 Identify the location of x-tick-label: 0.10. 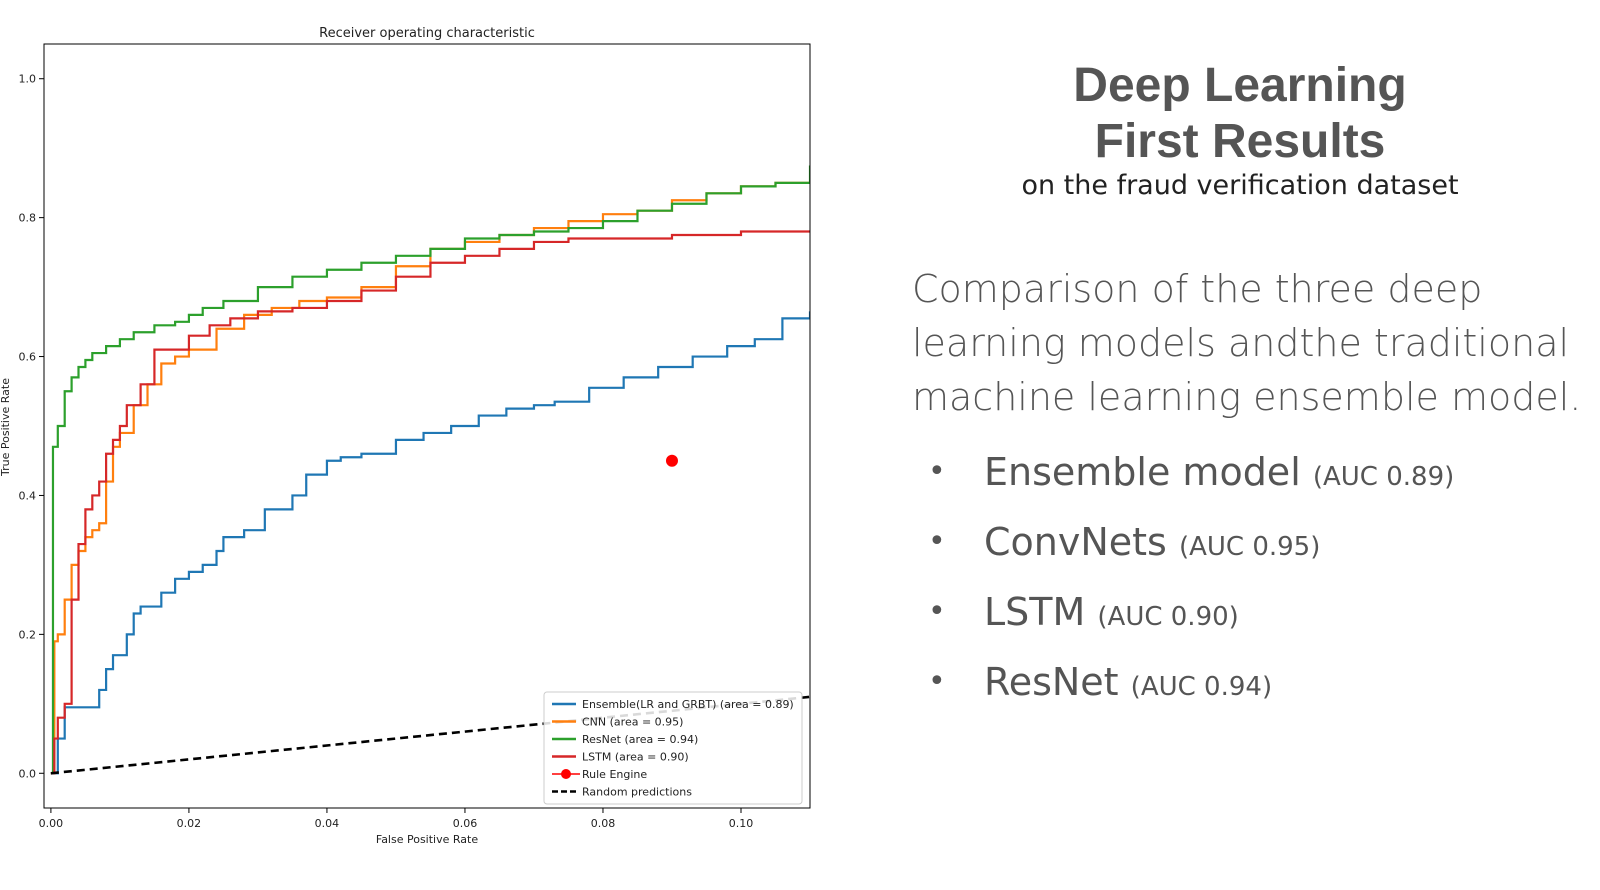
(741, 823).